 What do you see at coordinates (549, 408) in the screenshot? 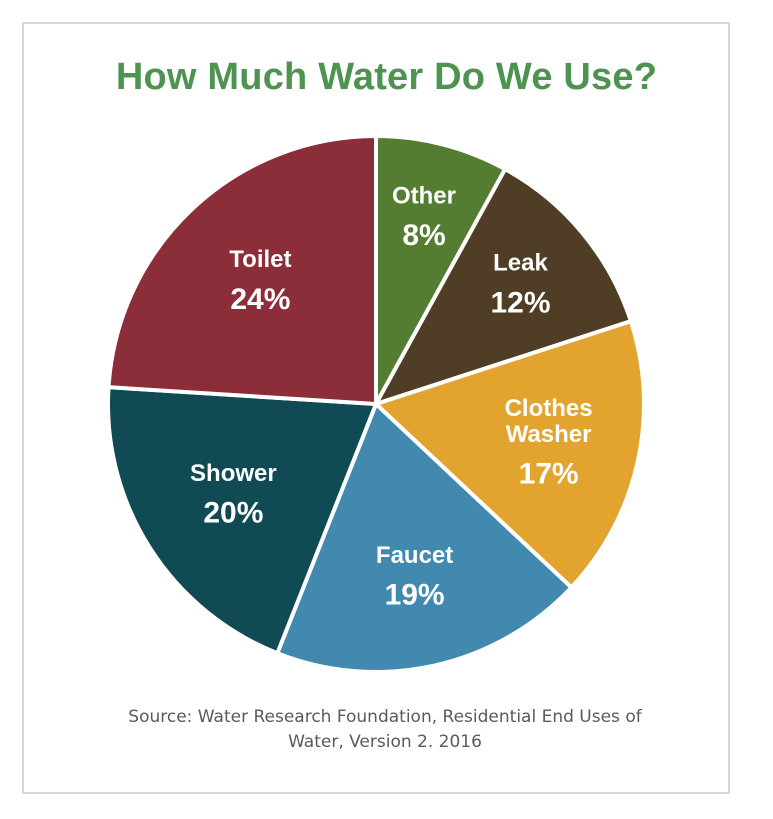
I see `slice-label-clothes-washer-line-1: Clothes` at bounding box center [549, 408].